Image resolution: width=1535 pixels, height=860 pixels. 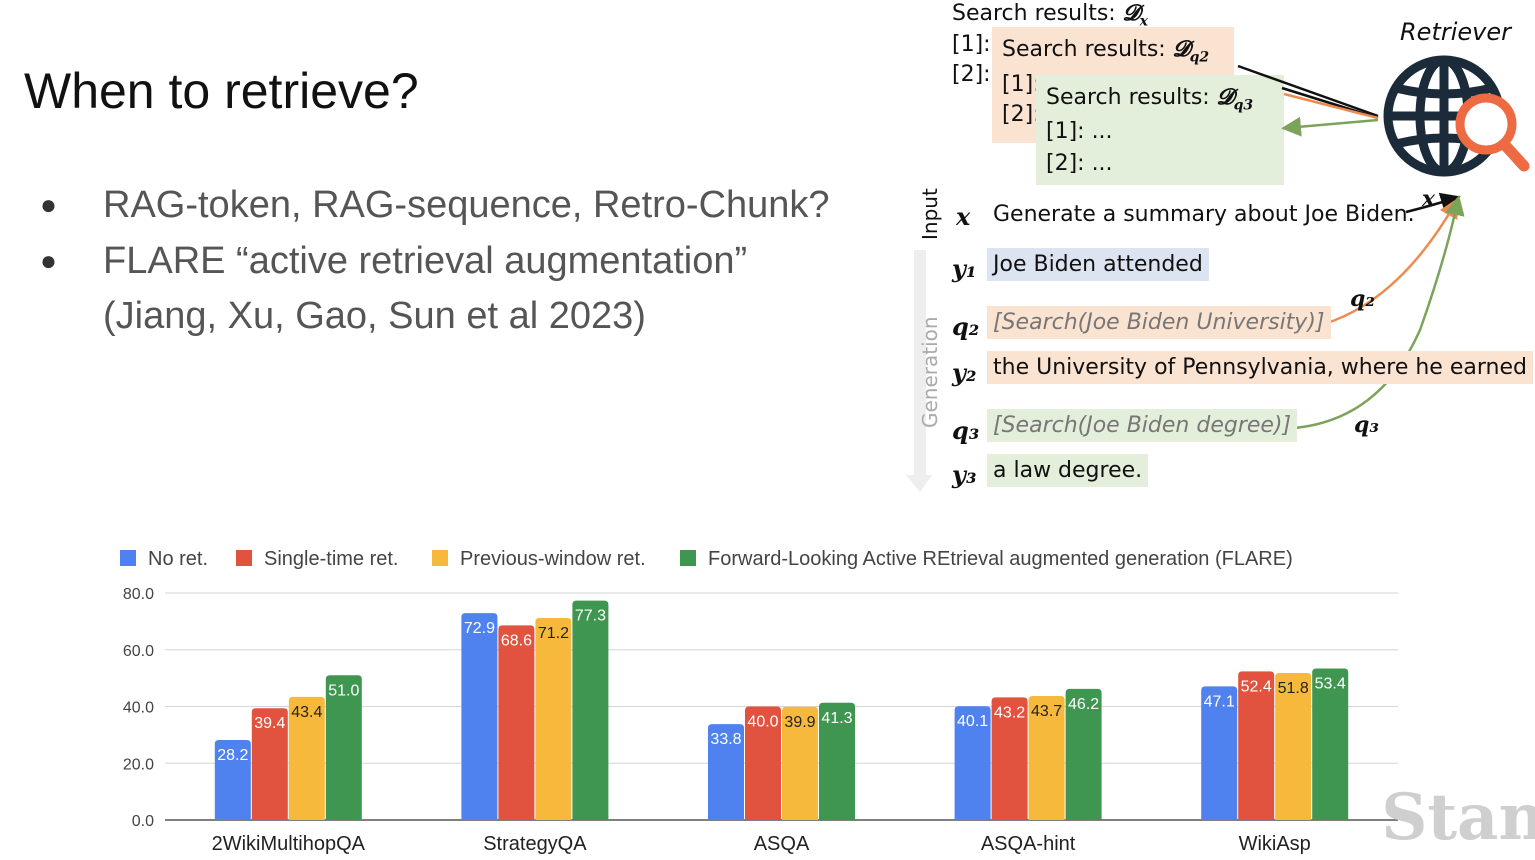 What do you see at coordinates (1256, 686) in the screenshot?
I see `bar-value-label: 52.4` at bounding box center [1256, 686].